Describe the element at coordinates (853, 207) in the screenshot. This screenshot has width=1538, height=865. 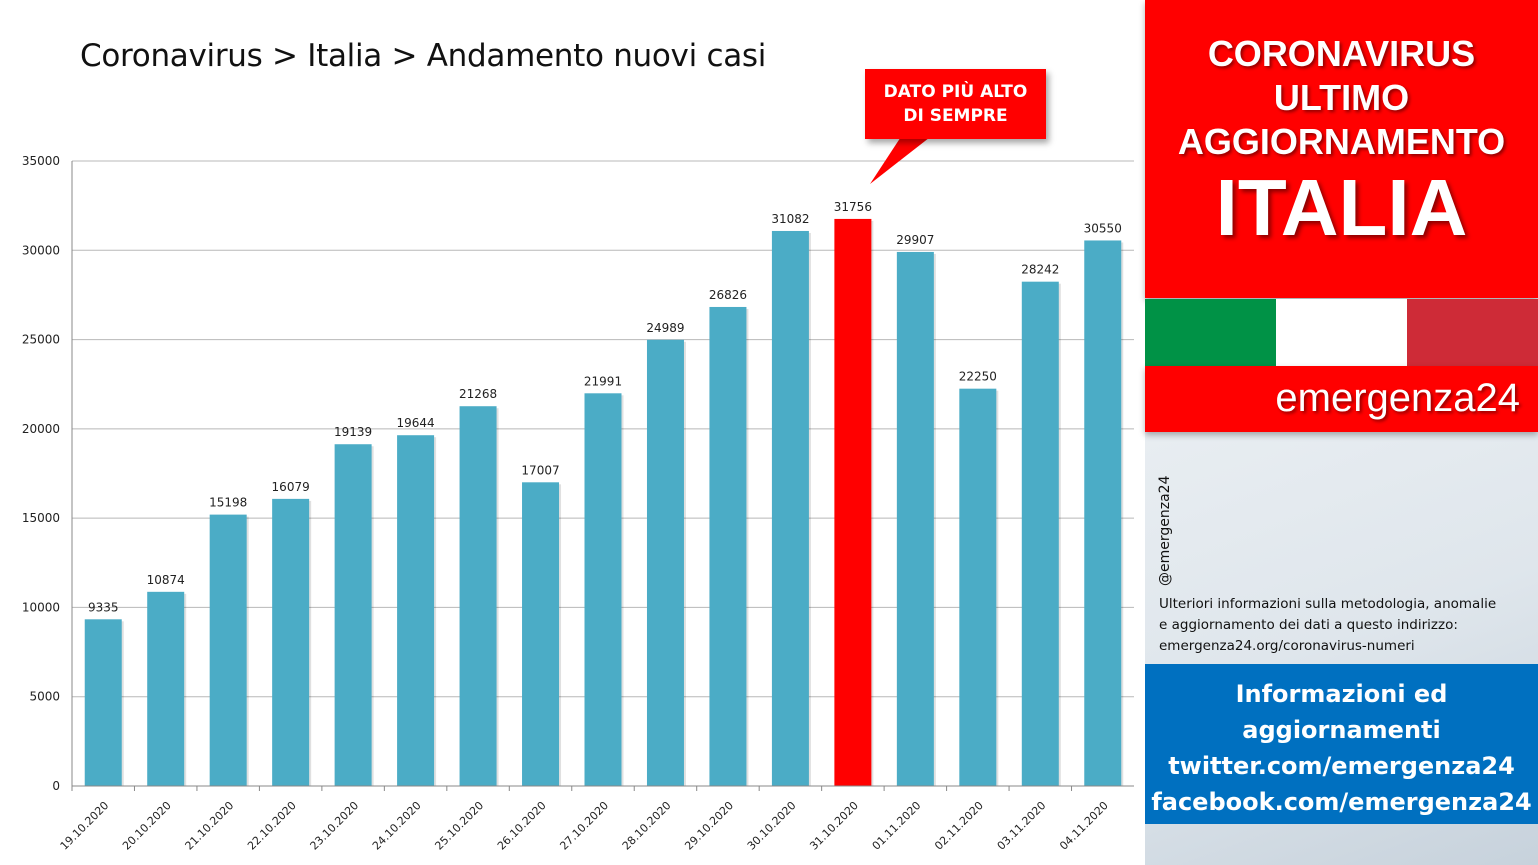
I see `data-label: 31756` at that location.